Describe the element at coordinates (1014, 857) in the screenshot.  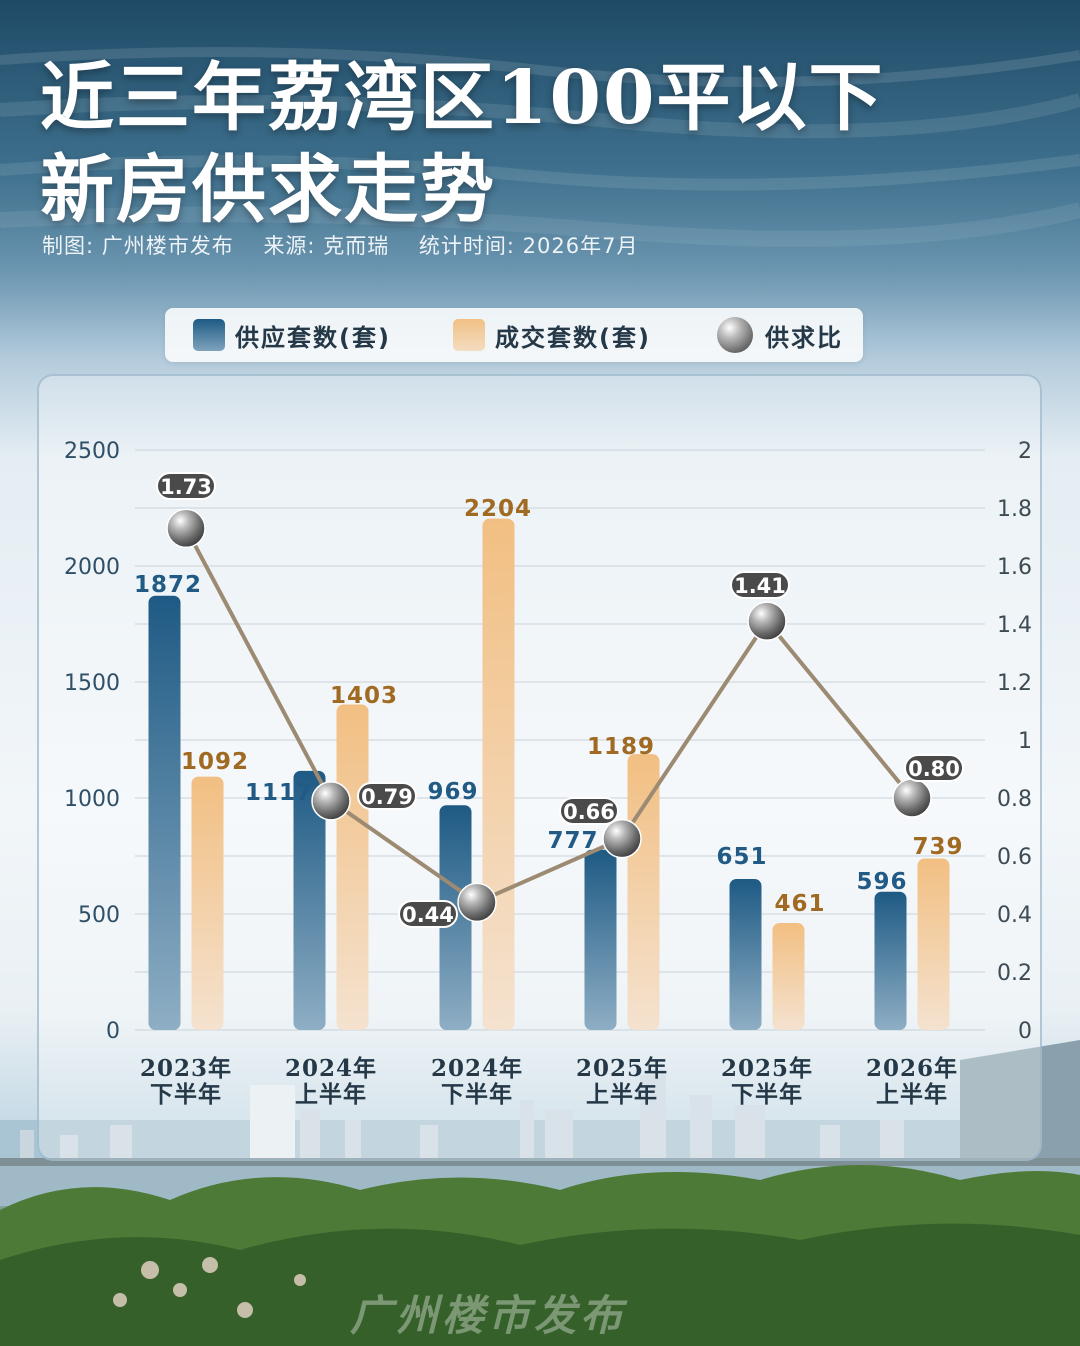
I see `y-right-tick-label: 0.6` at that location.